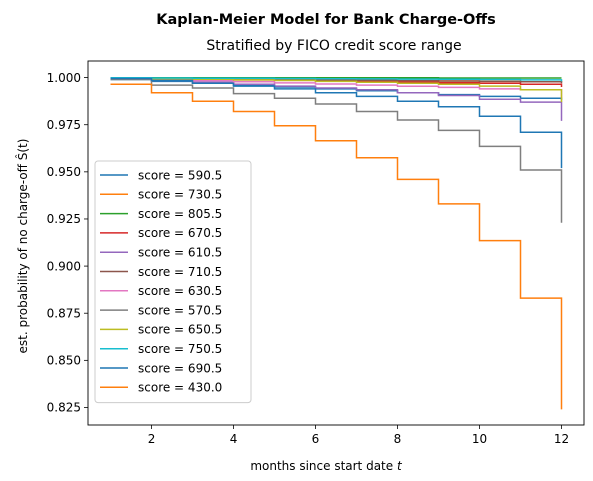 The image size is (593, 481). Describe the element at coordinates (234, 439) in the screenshot. I see `x-tick-label: 4` at that location.